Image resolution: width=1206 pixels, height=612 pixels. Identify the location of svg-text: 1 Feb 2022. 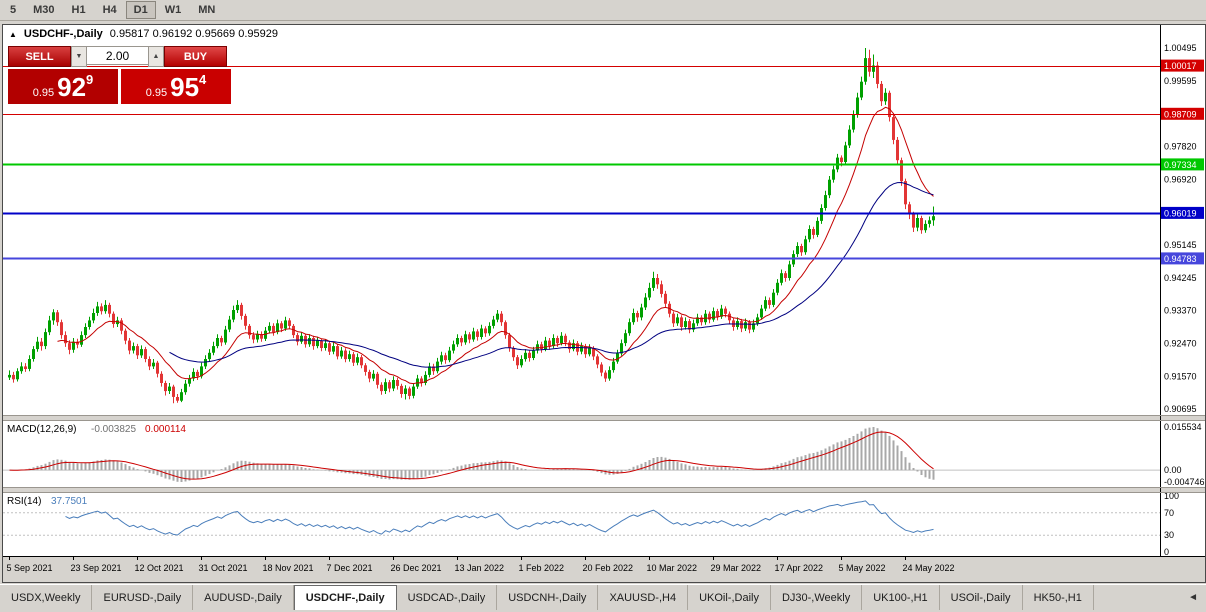
(542, 568).